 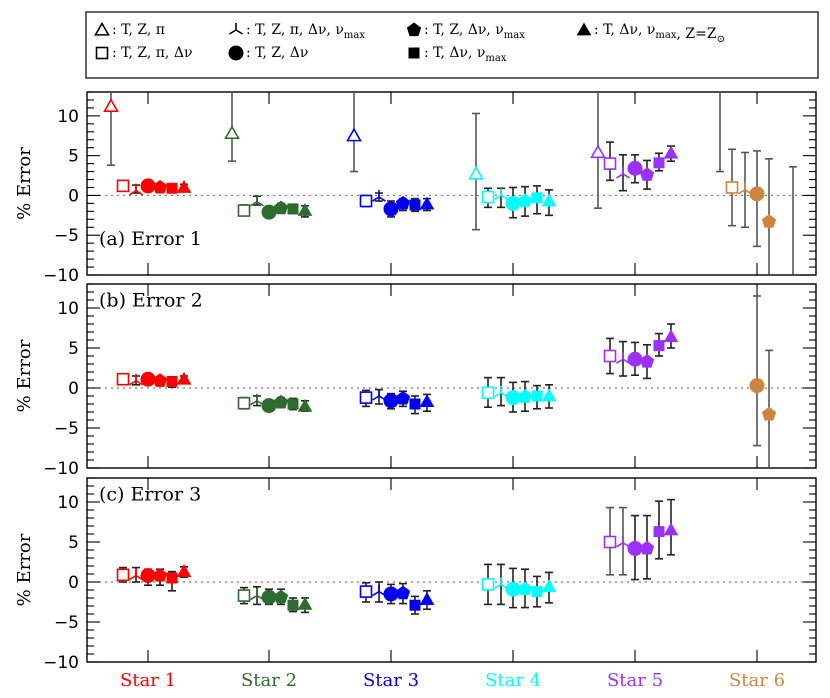 What do you see at coordinates (268, 53) in the screenshot?
I see `legend-item: : T, Z, Δν` at bounding box center [268, 53].